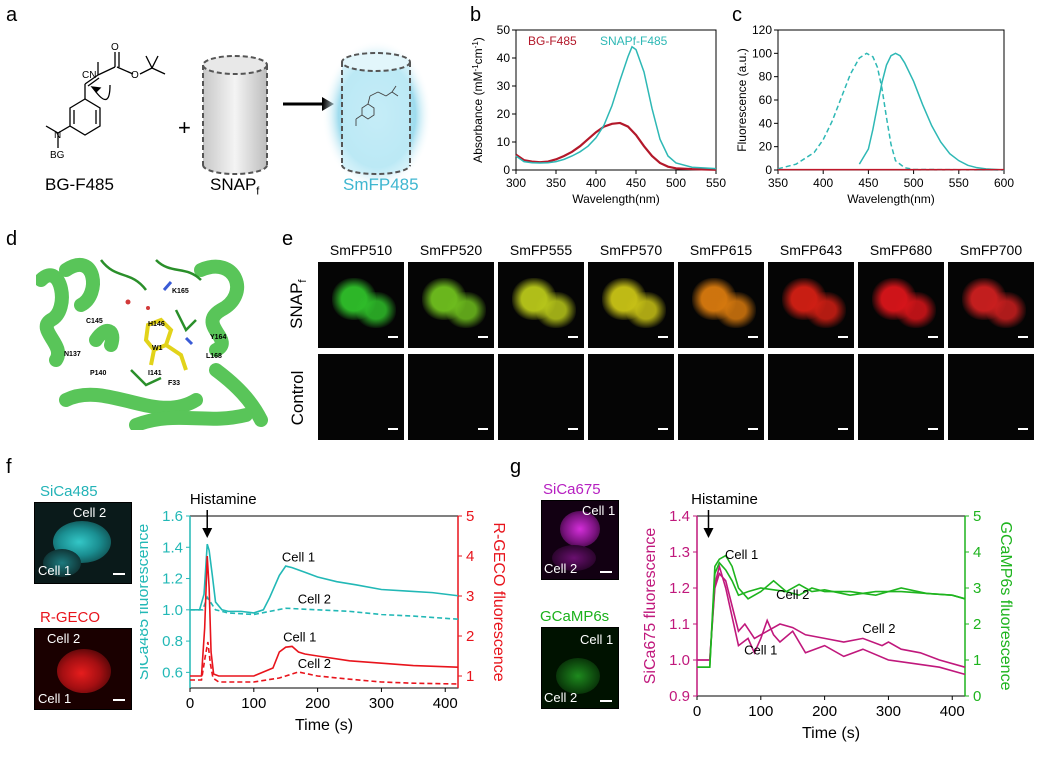 The image size is (1040, 761). I want to click on y-tick-label: 120, so click(762, 30).